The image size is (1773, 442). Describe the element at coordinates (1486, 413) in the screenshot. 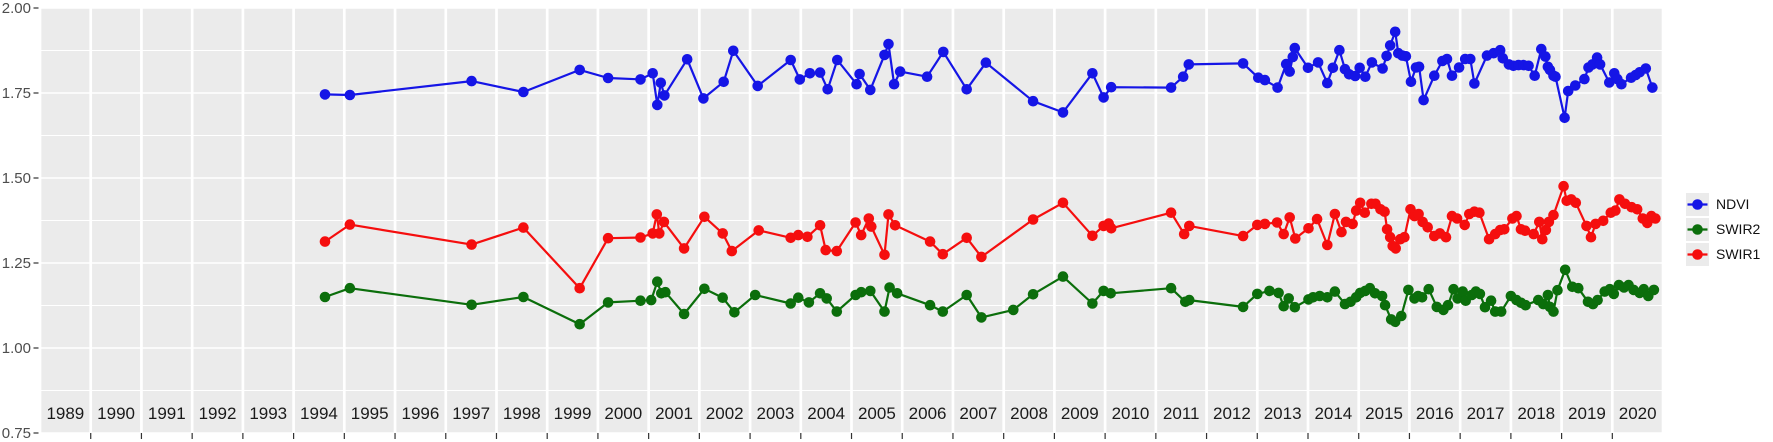

I see `x-axis-year-label: 2017` at that location.